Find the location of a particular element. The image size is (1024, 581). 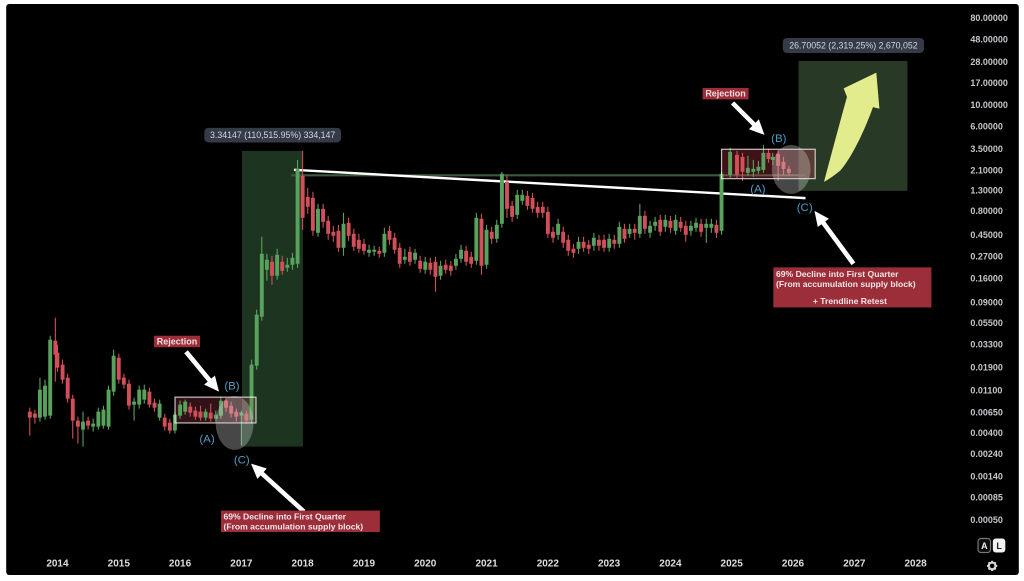

svg-text: 10.00000 is located at coordinates (988, 105).